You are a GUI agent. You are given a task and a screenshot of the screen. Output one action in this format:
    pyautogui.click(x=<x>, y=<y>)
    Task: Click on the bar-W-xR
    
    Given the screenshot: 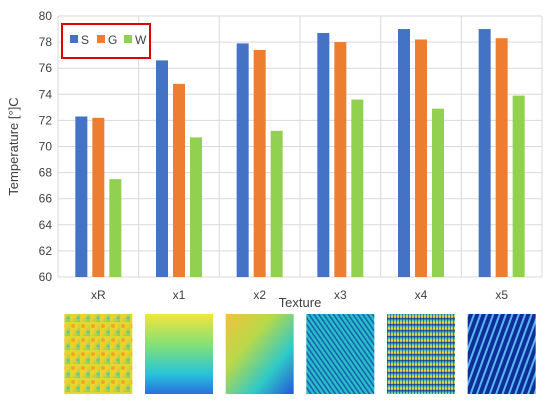 What is the action you would take?
    pyautogui.click(x=115, y=228)
    